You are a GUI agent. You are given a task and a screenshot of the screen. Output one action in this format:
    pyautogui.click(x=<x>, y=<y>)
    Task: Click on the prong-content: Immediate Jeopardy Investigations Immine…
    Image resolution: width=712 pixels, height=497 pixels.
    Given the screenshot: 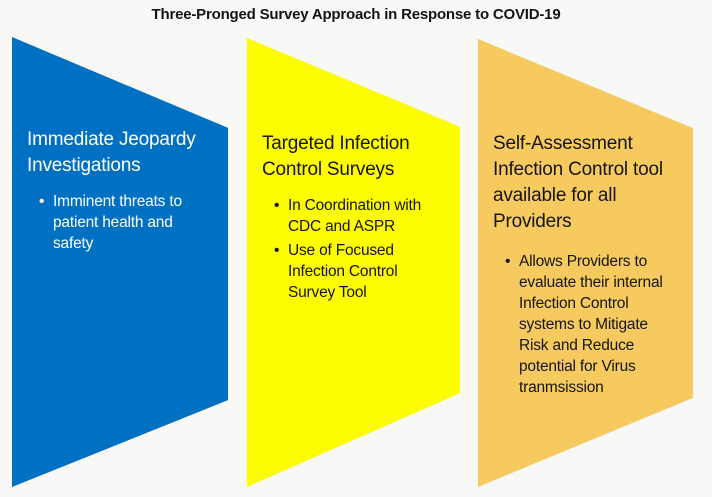 What is the action you would take?
    pyautogui.click(x=113, y=192)
    